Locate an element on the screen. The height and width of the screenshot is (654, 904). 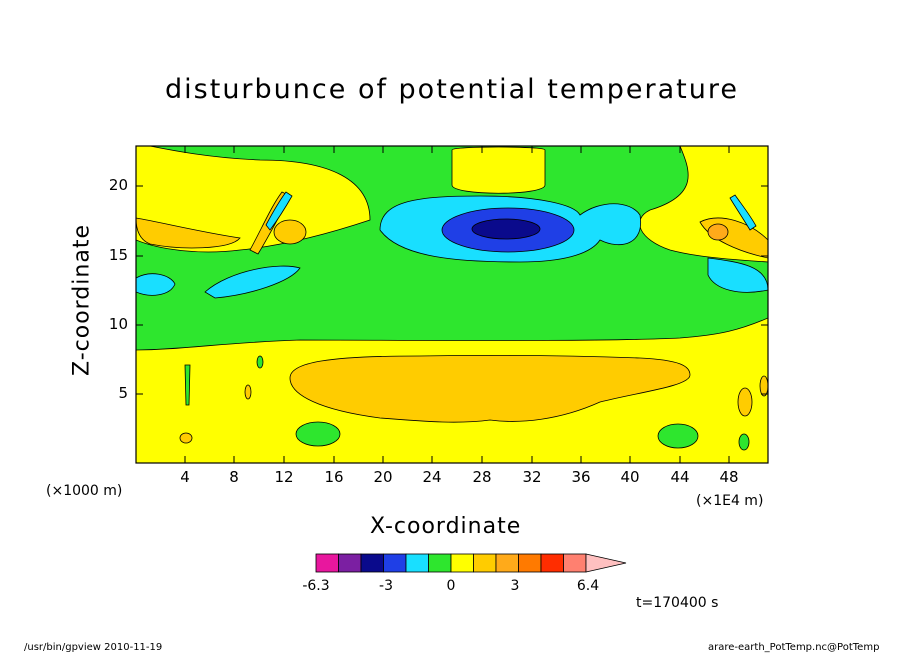
x-tick-label: 36 is located at coordinates (581, 477).